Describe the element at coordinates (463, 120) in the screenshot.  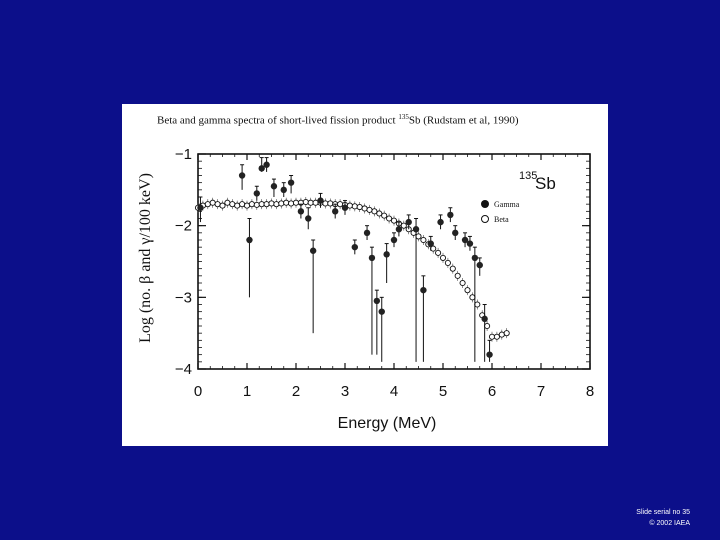
I see `caption-suffix: Sb (Rudstam et al, 1990)` at that location.